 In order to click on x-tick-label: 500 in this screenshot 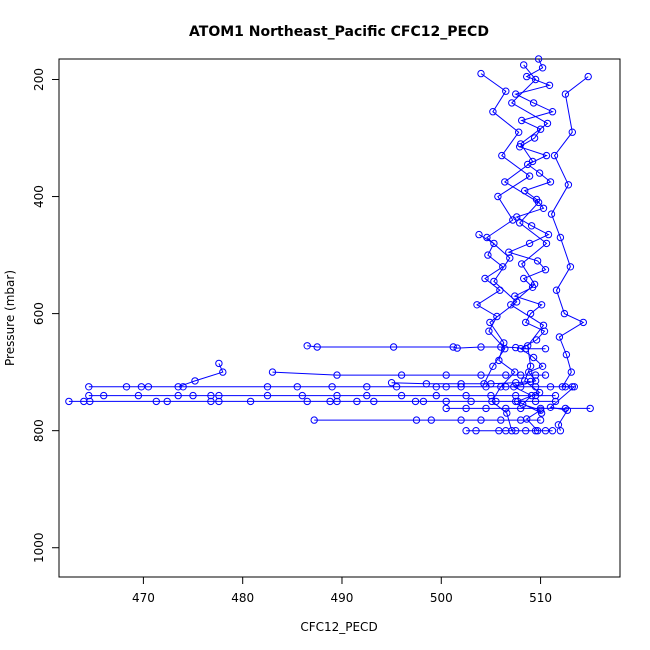, I will do `click(441, 598)`.